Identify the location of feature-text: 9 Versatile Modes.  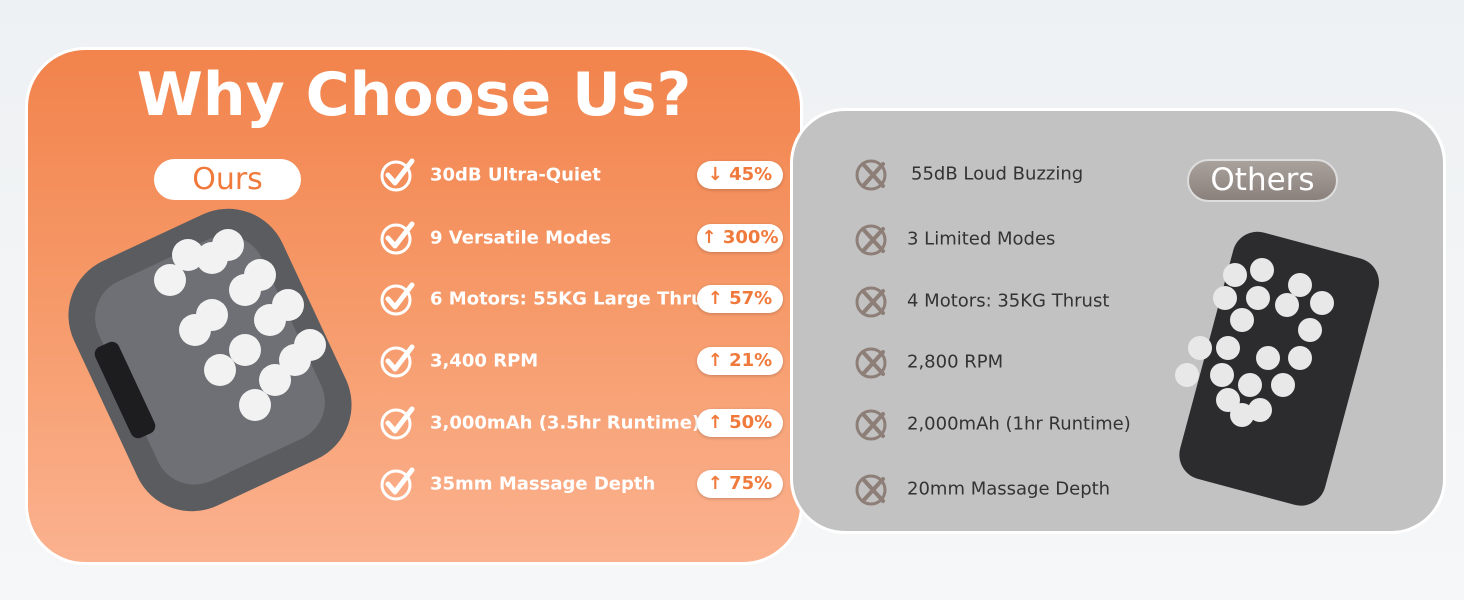
(521, 238).